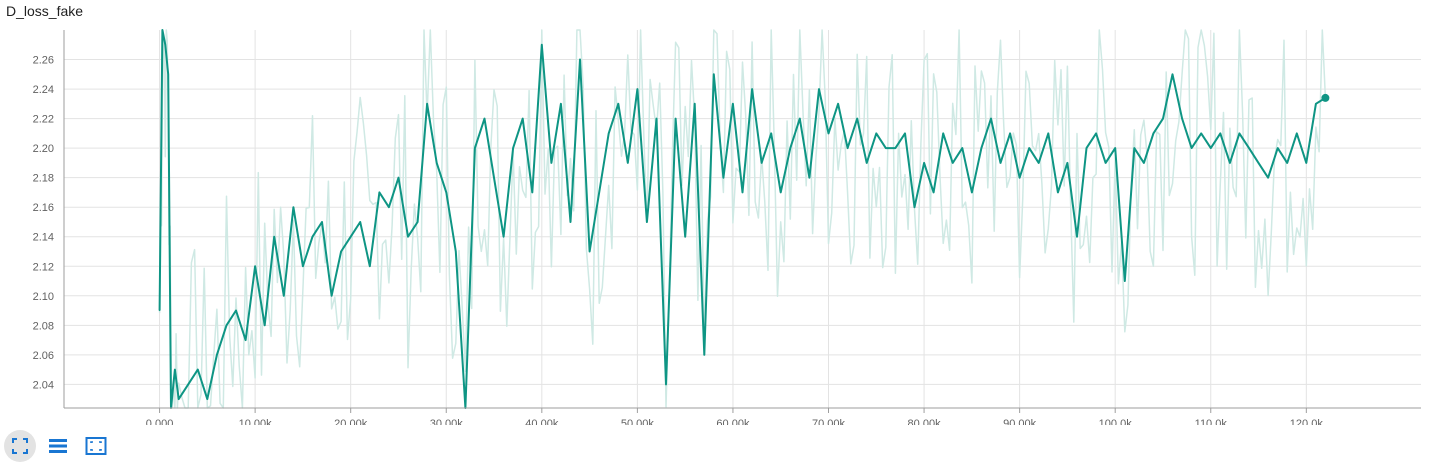  I want to click on y-tick-label: 2.12, so click(43, 267).